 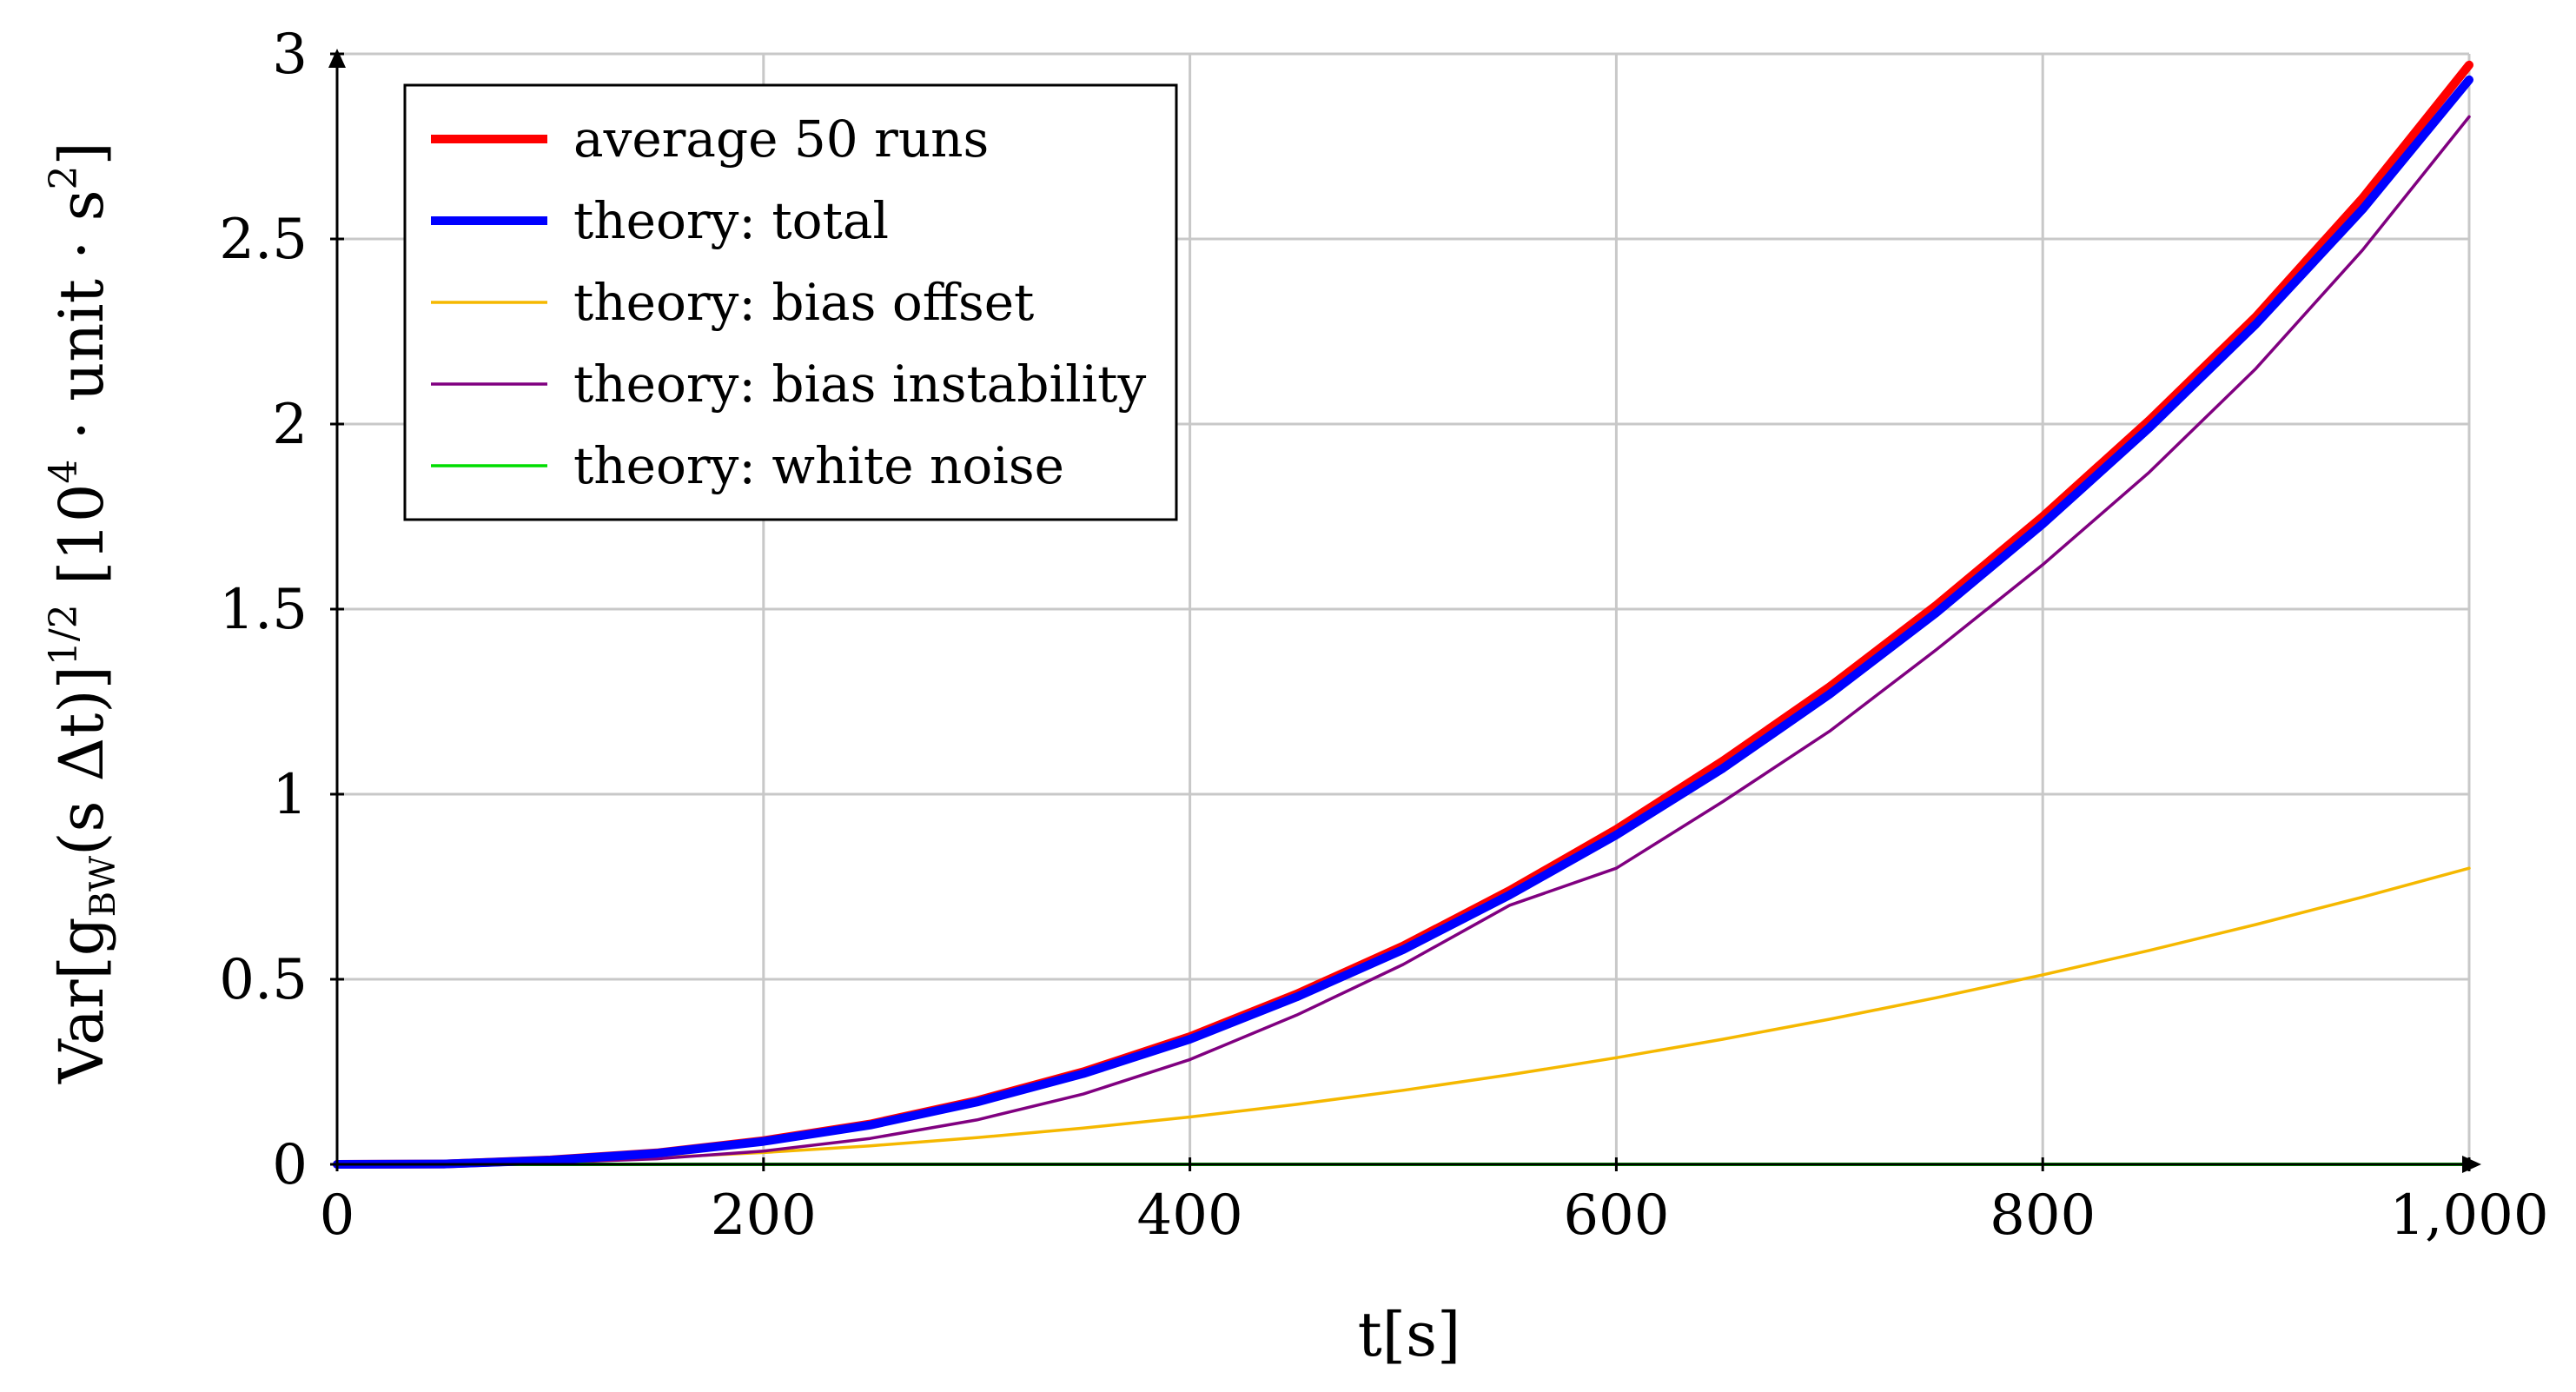 I want to click on y-tick-label: 2, so click(x=290, y=425).